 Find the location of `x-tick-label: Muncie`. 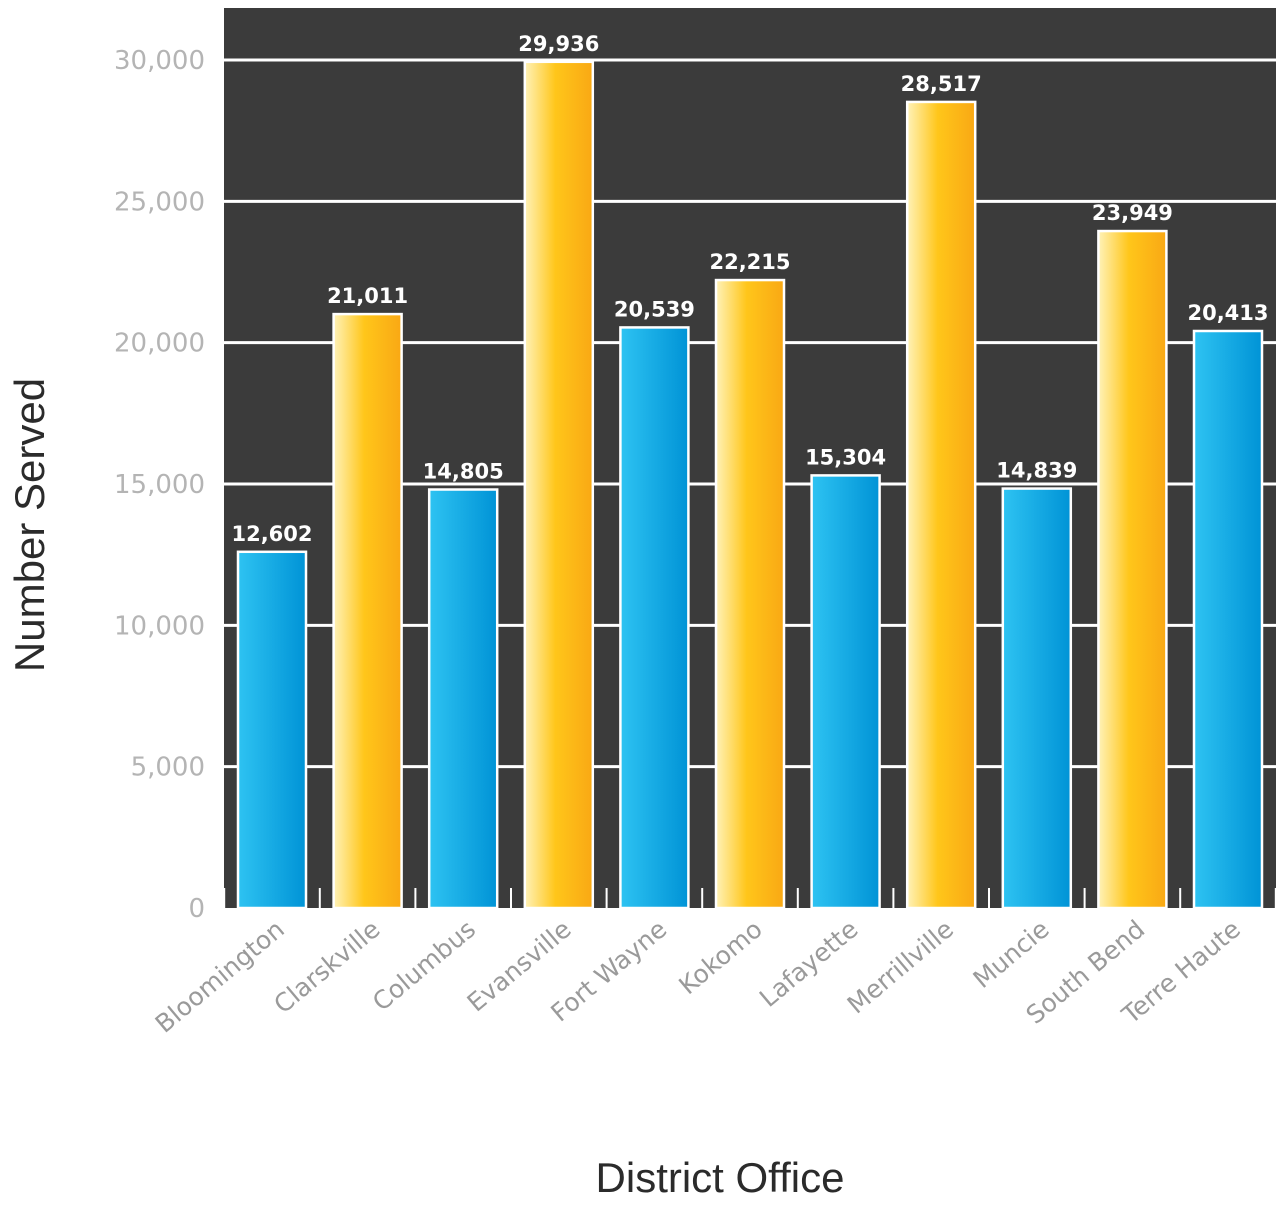

x-tick-label: Muncie is located at coordinates (1011, 954).